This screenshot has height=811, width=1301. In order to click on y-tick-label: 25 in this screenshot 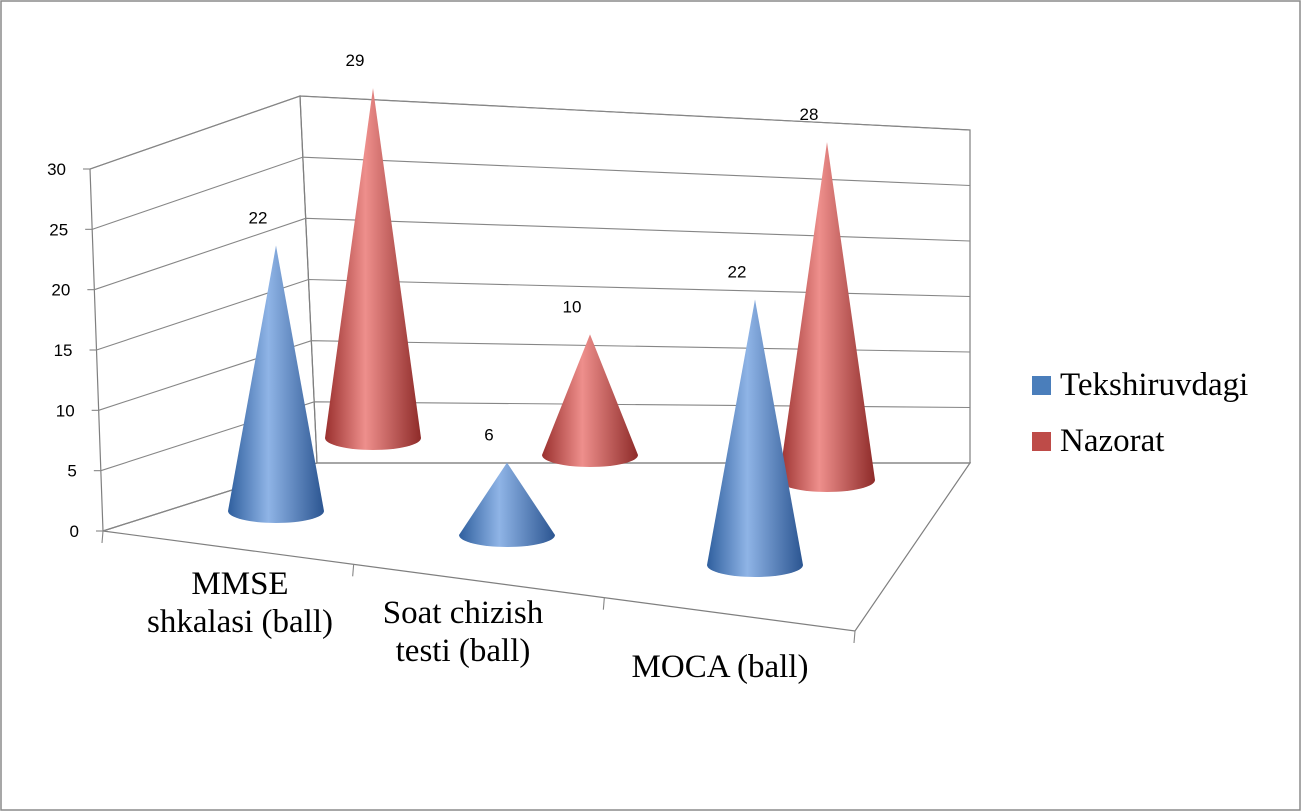, I will do `click(58, 229)`.